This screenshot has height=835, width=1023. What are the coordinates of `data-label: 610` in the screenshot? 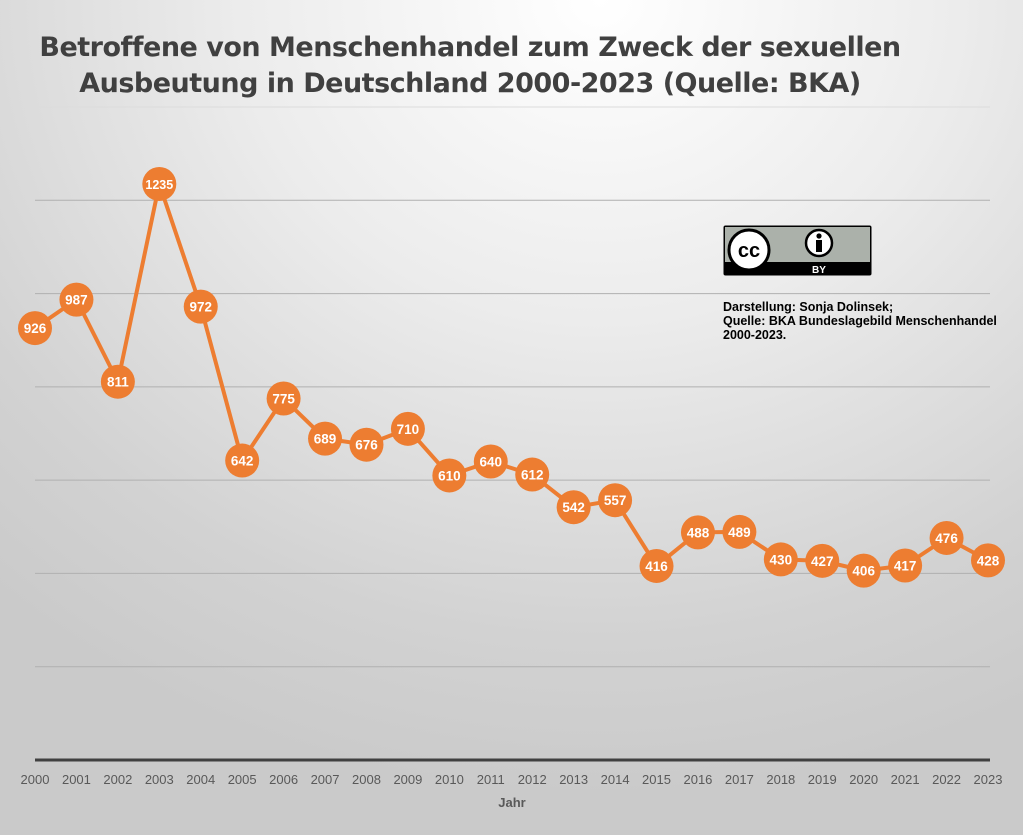 It's located at (449, 475).